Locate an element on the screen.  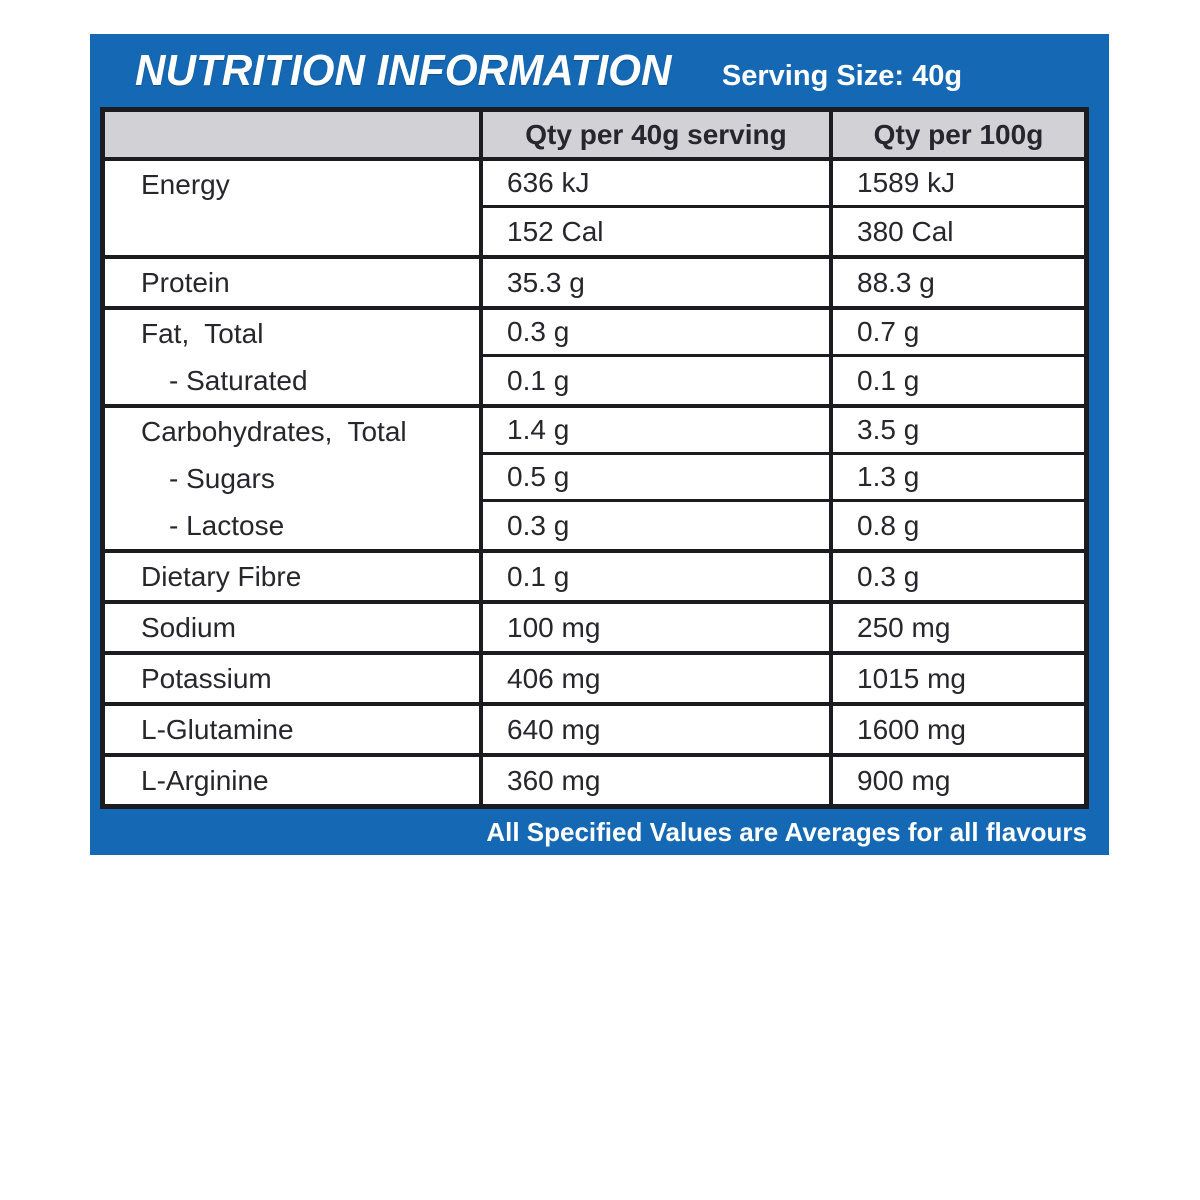
qty-per-100g-value: 380 Cal is located at coordinates (905, 231).